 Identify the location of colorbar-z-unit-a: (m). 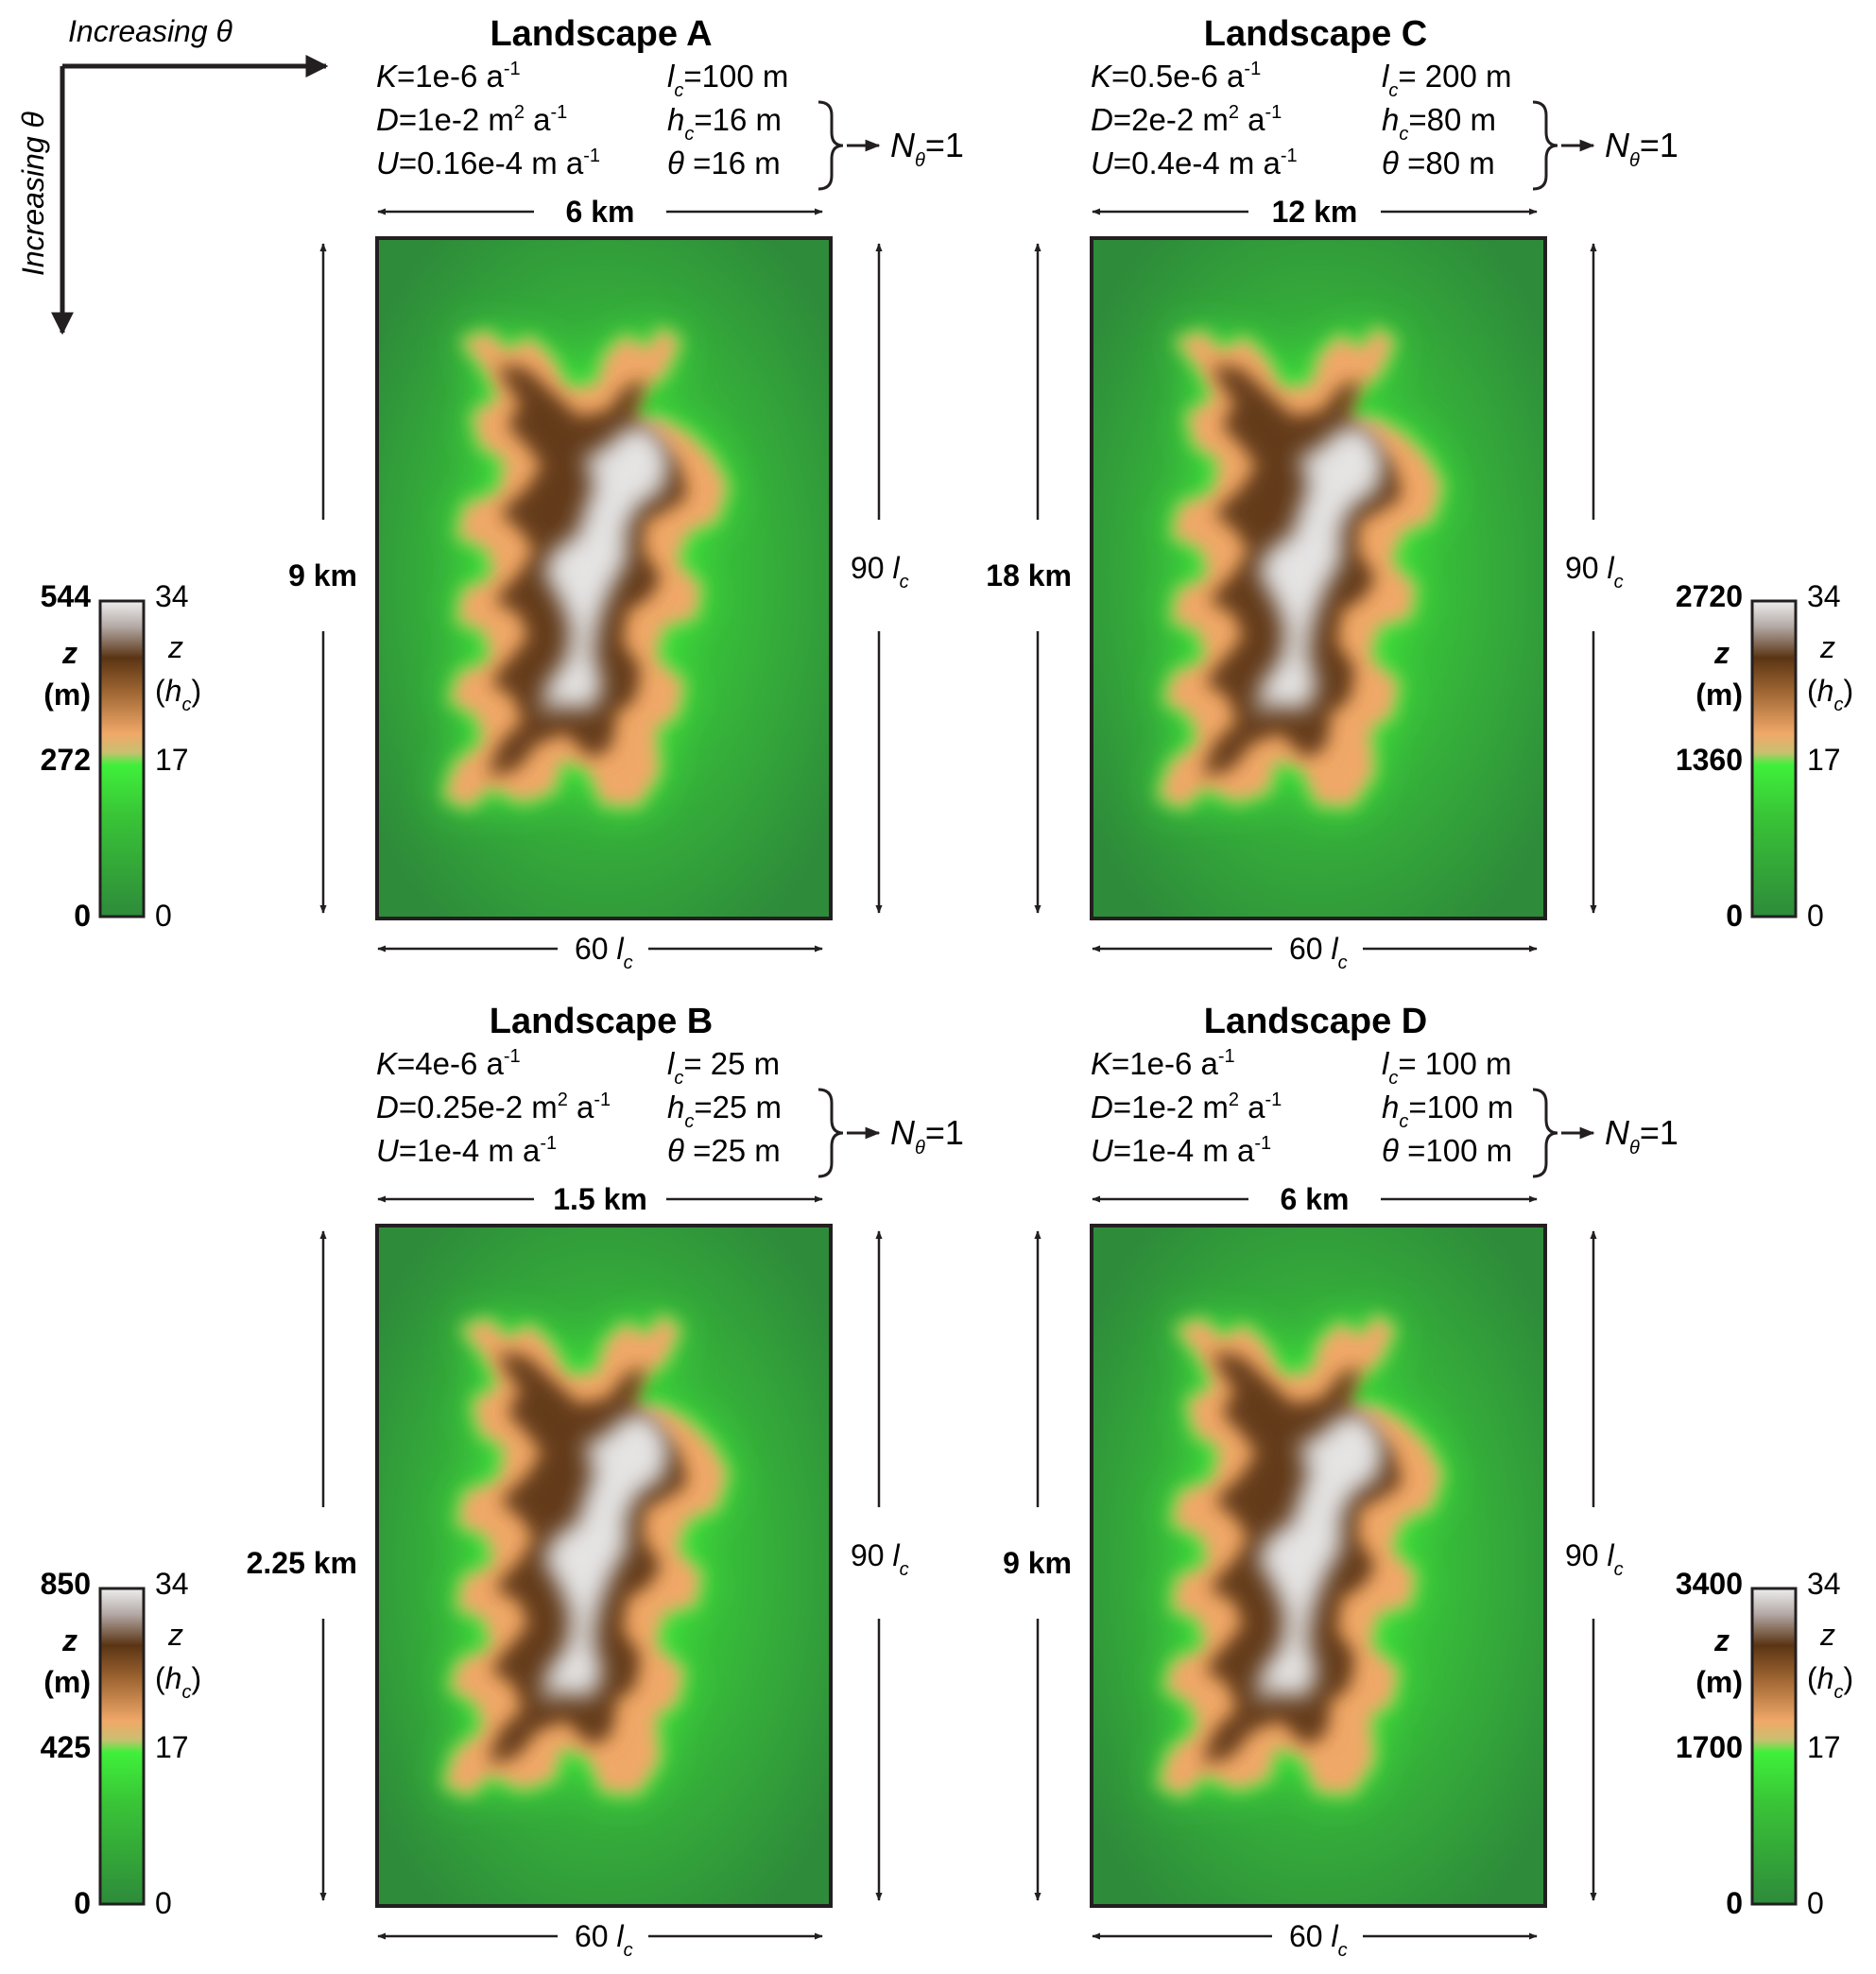
(67, 695).